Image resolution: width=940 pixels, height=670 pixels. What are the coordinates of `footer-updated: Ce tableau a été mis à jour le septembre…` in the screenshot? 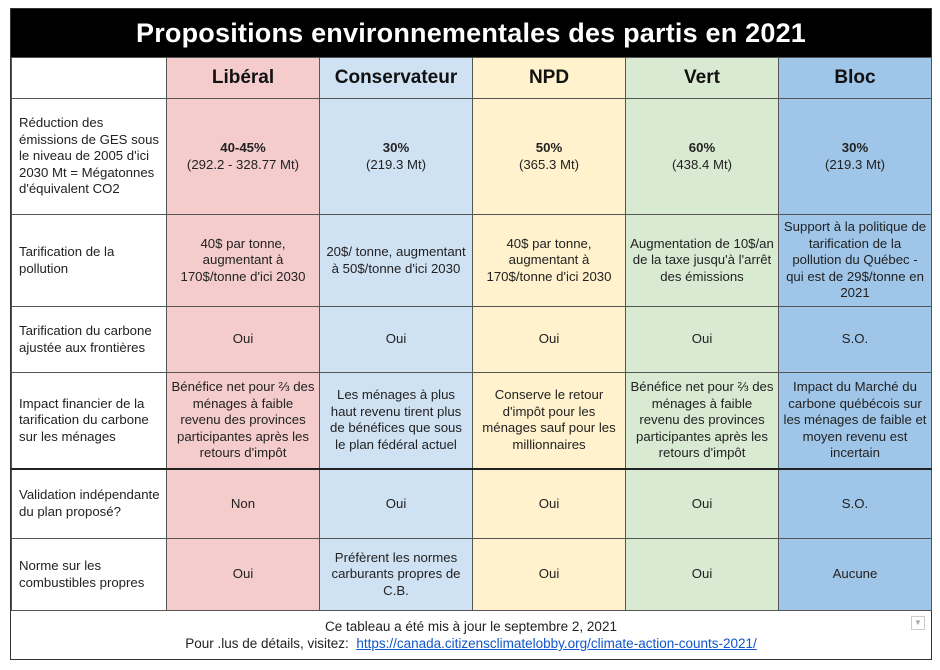 It's located at (471, 626).